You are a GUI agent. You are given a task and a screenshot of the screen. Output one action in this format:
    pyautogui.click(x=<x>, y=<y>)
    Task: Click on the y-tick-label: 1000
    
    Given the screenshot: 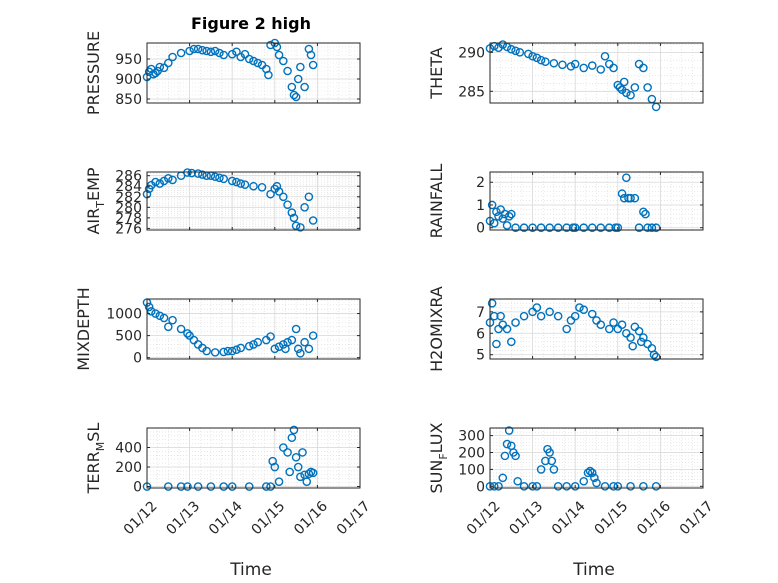 What is the action you would take?
    pyautogui.click(x=124, y=315)
    